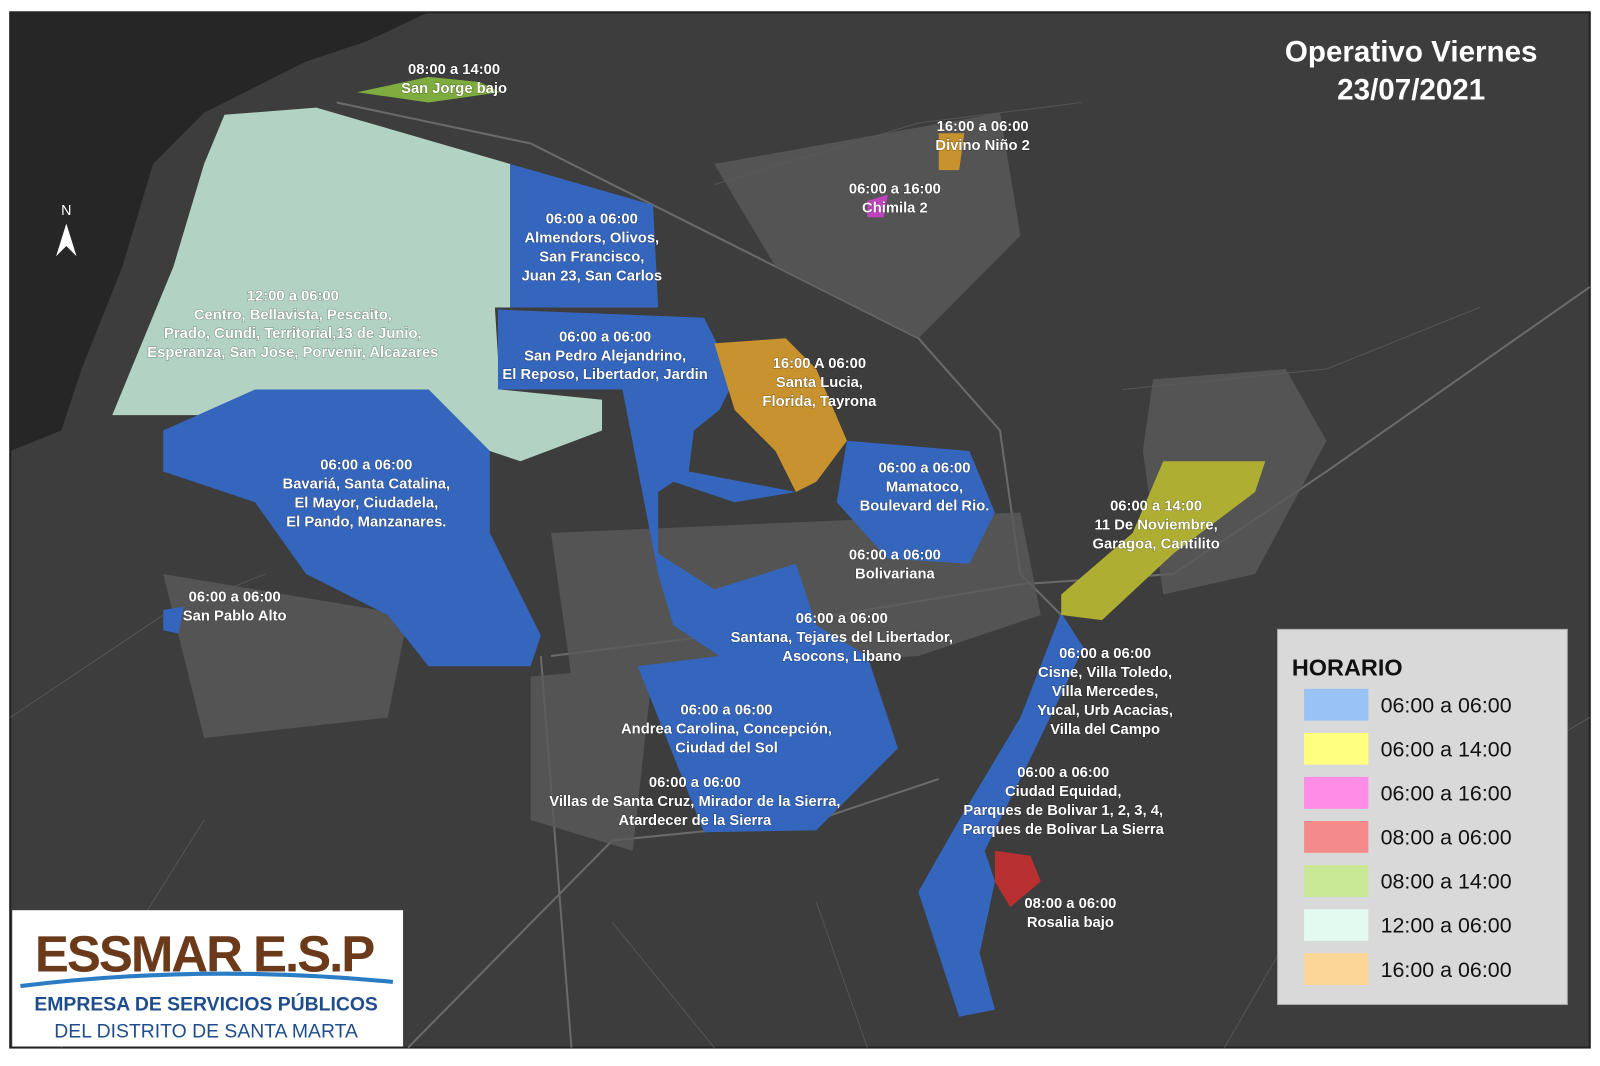 The image size is (1600, 1066). I want to click on zone-name: El Reposo, Libertador, Jardin, so click(604, 375).